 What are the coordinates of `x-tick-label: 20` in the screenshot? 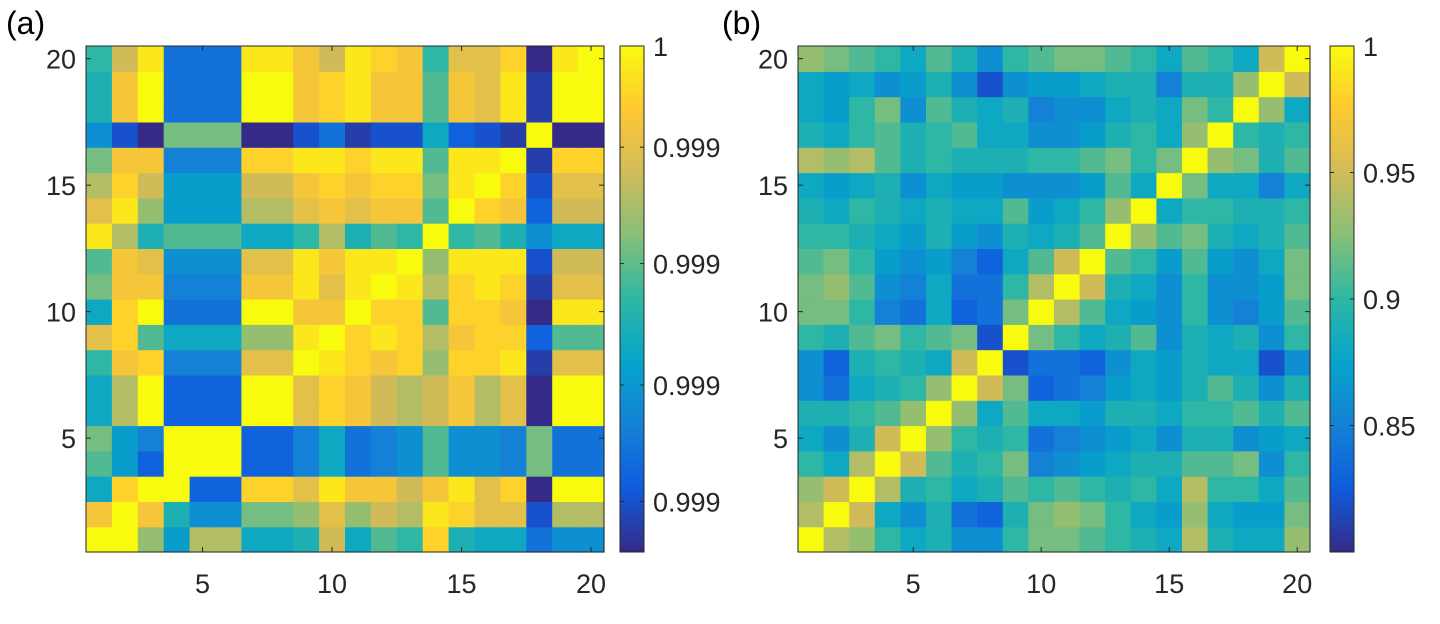 It's located at (1297, 584).